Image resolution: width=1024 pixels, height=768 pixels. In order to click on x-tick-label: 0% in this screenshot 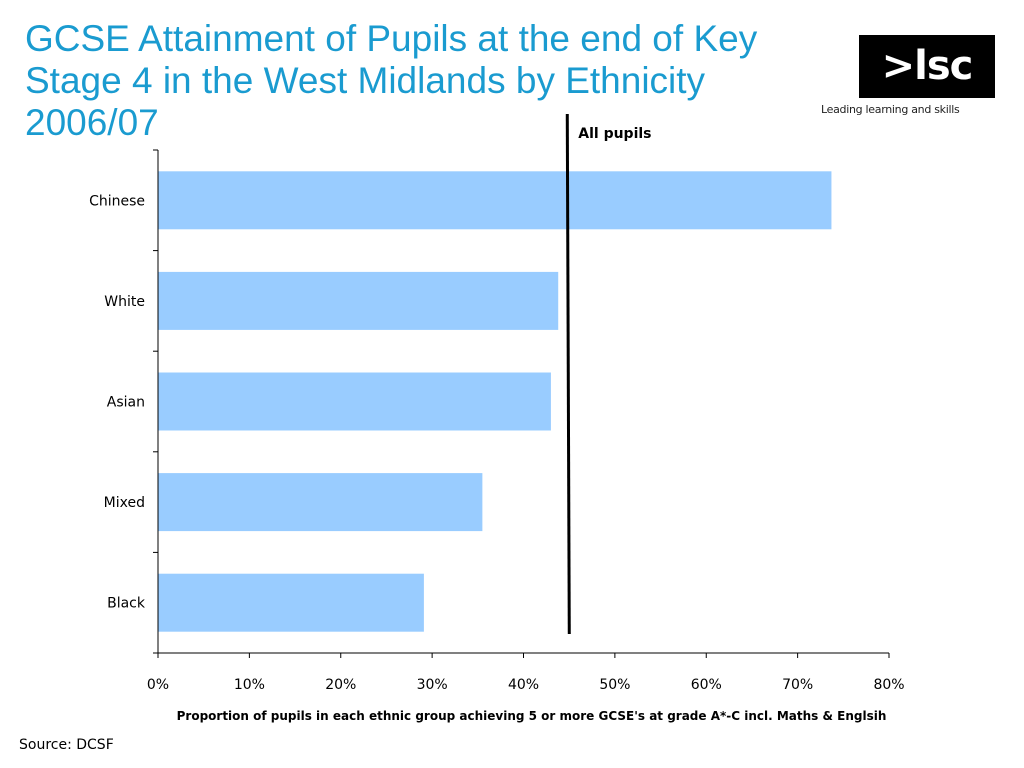, I will do `click(158, 685)`.